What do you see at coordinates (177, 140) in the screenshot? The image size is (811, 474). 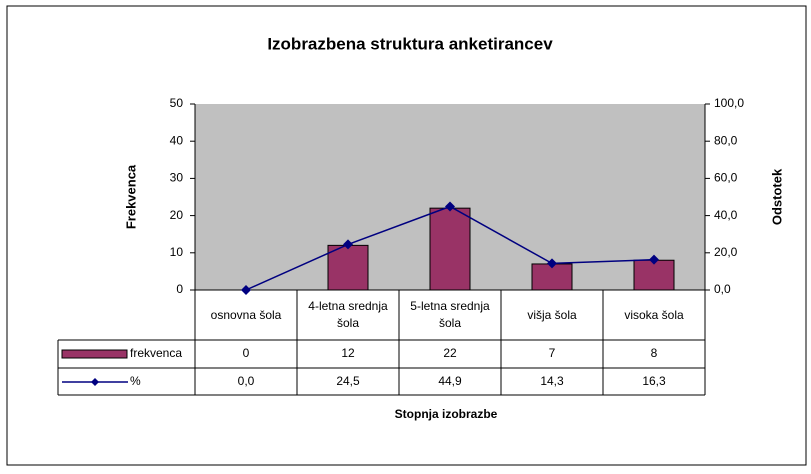 I see `y-tick-label: 40` at bounding box center [177, 140].